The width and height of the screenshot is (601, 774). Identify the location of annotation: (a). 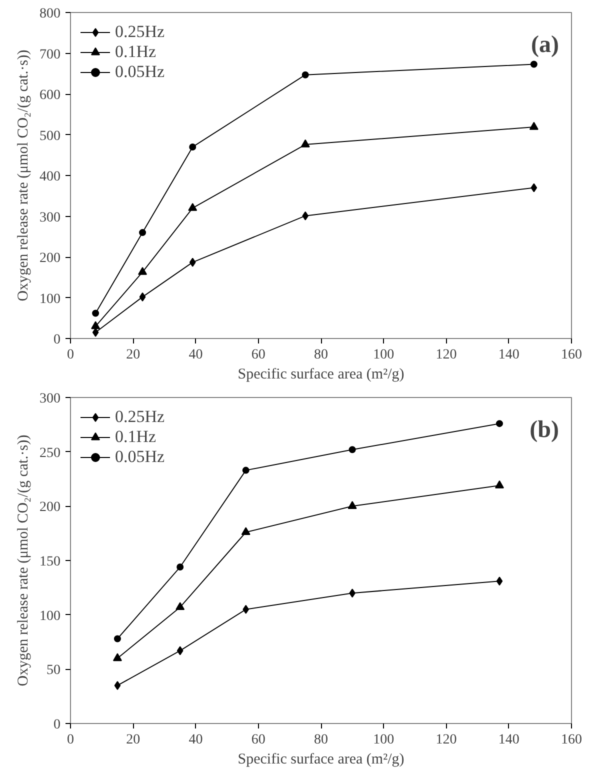
(544, 45).